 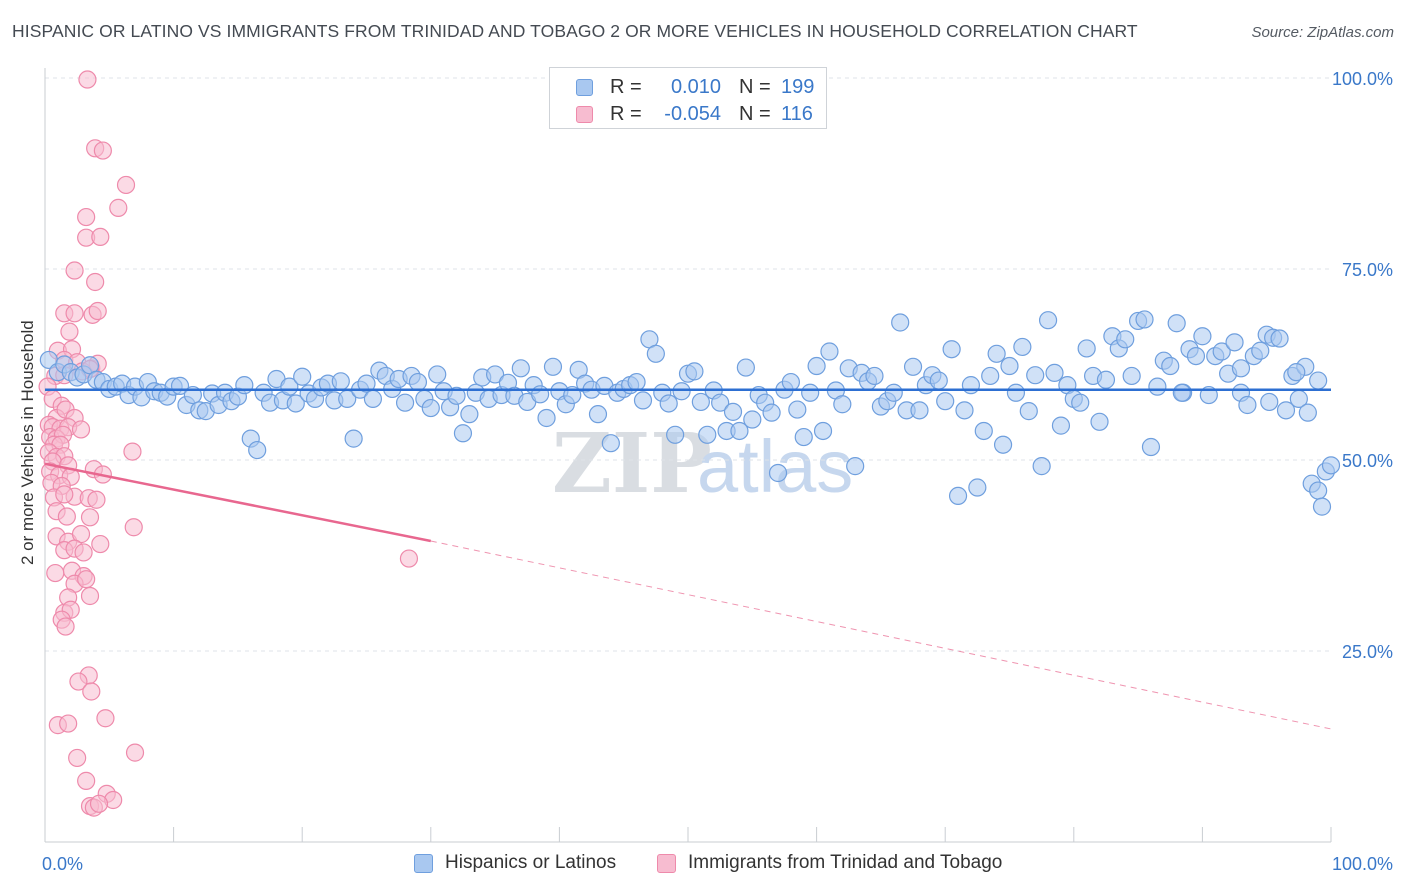 I want to click on y-tick-label: 50.0%, so click(x=1367, y=461).